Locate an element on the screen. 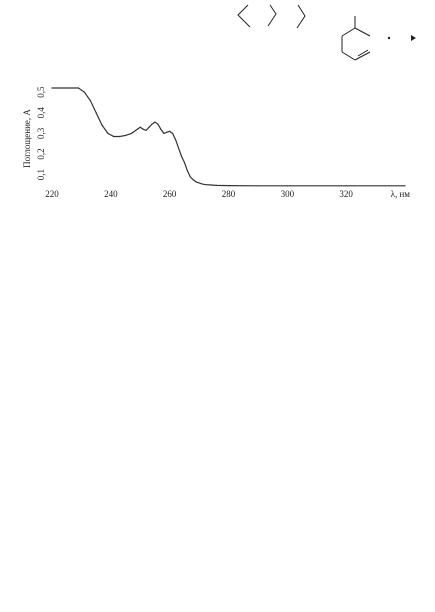  absorption-curve-line is located at coordinates (228, 137).